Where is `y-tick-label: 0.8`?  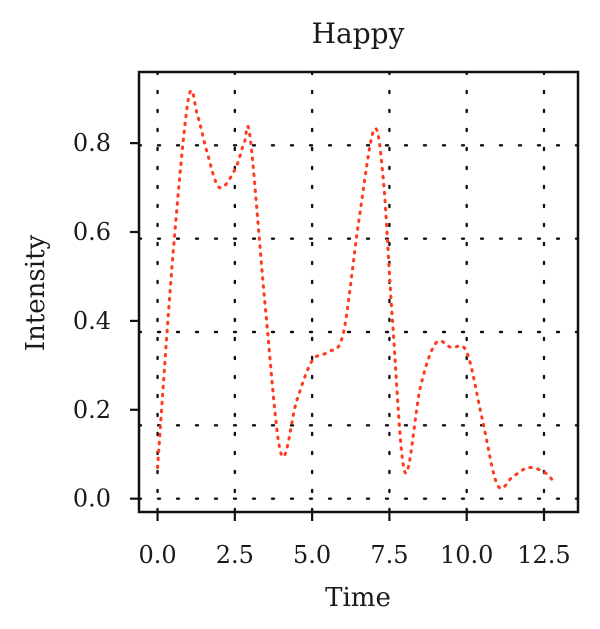
y-tick-label: 0.8 is located at coordinates (92, 143).